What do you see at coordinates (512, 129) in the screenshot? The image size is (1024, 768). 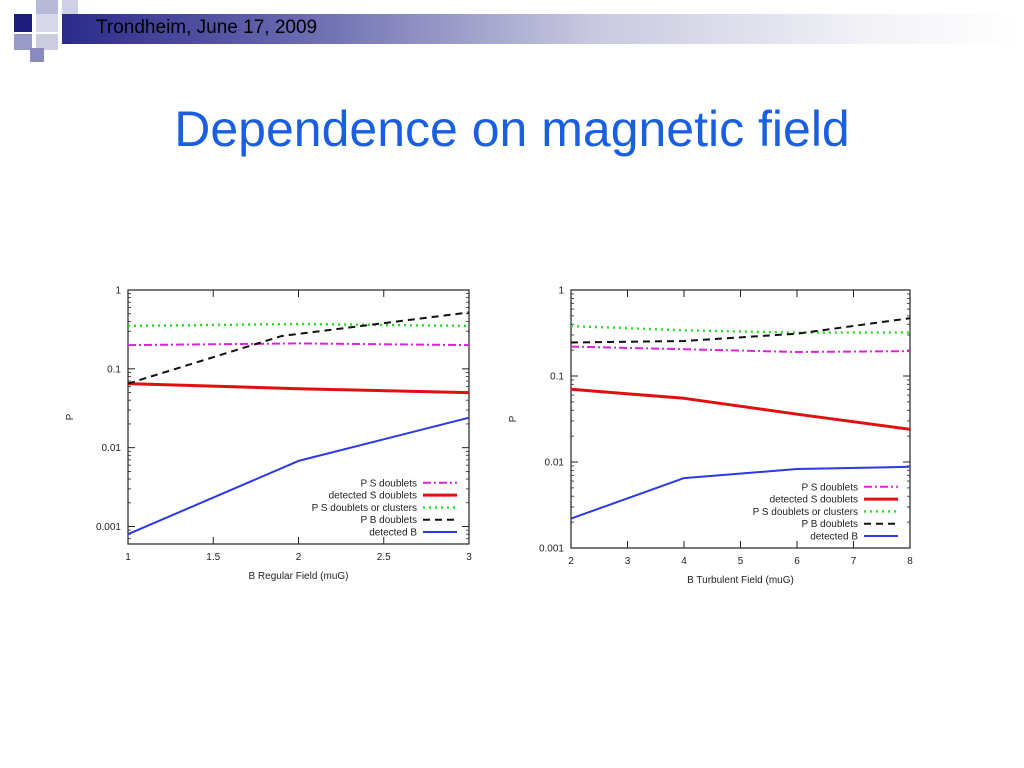 I see `slide-title: Dependence on magnetic field` at bounding box center [512, 129].